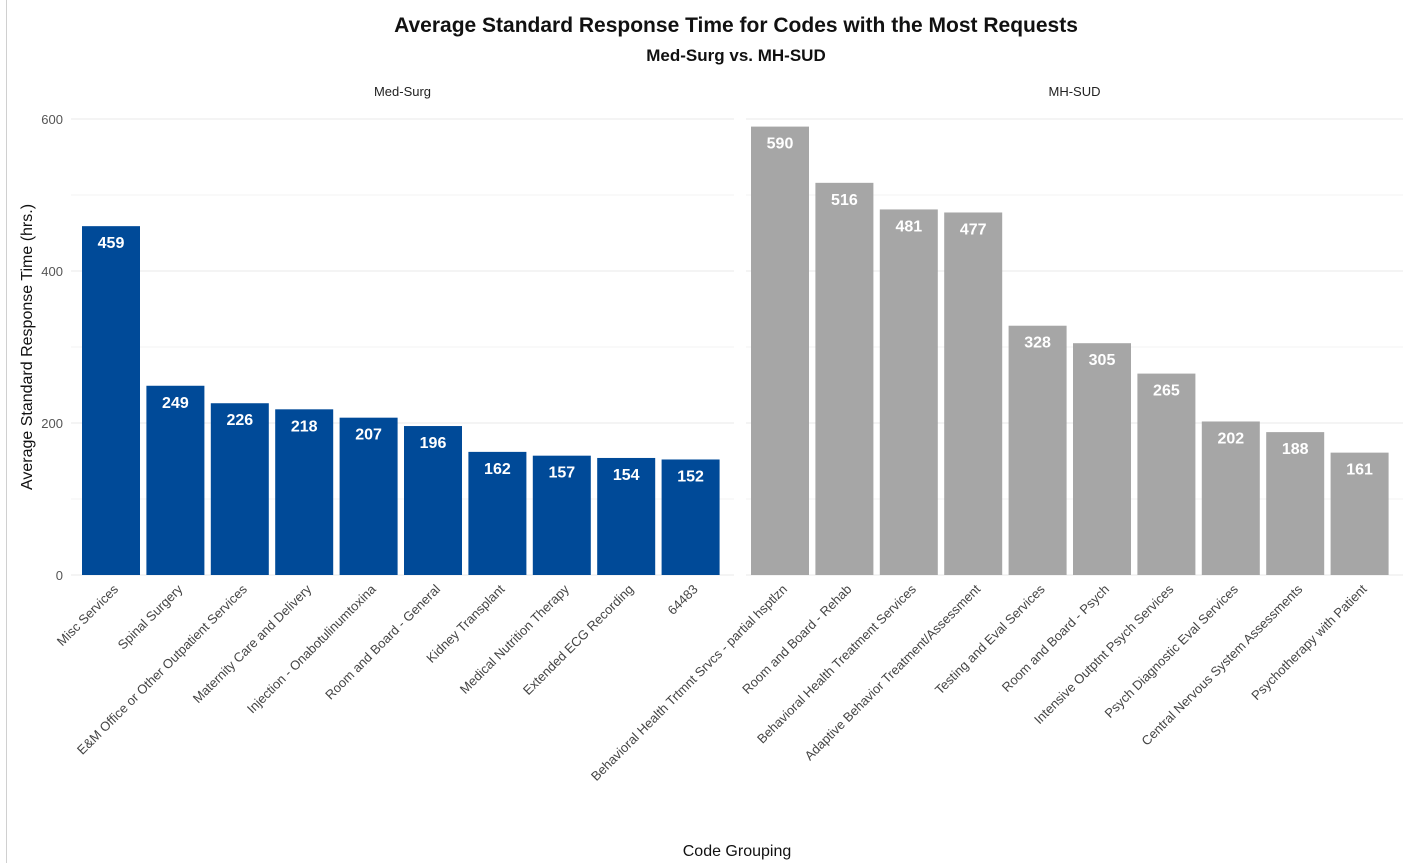  What do you see at coordinates (1055, 638) in the screenshot?
I see `x-tick-label: Room and Board - Psych` at bounding box center [1055, 638].